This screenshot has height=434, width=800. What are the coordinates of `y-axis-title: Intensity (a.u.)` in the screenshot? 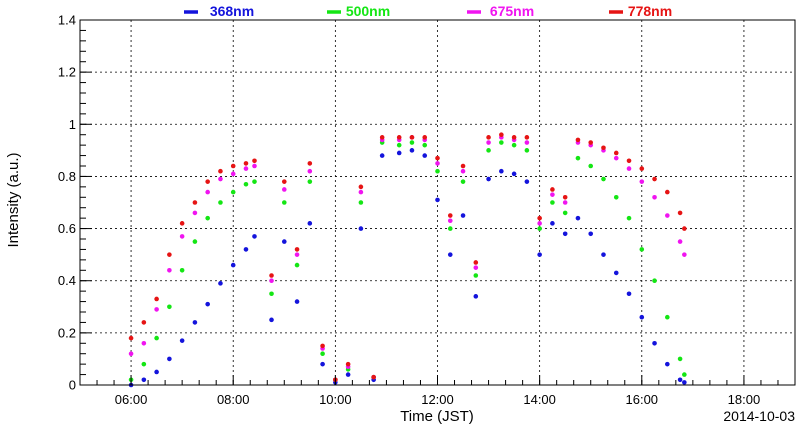 It's located at (13, 199).